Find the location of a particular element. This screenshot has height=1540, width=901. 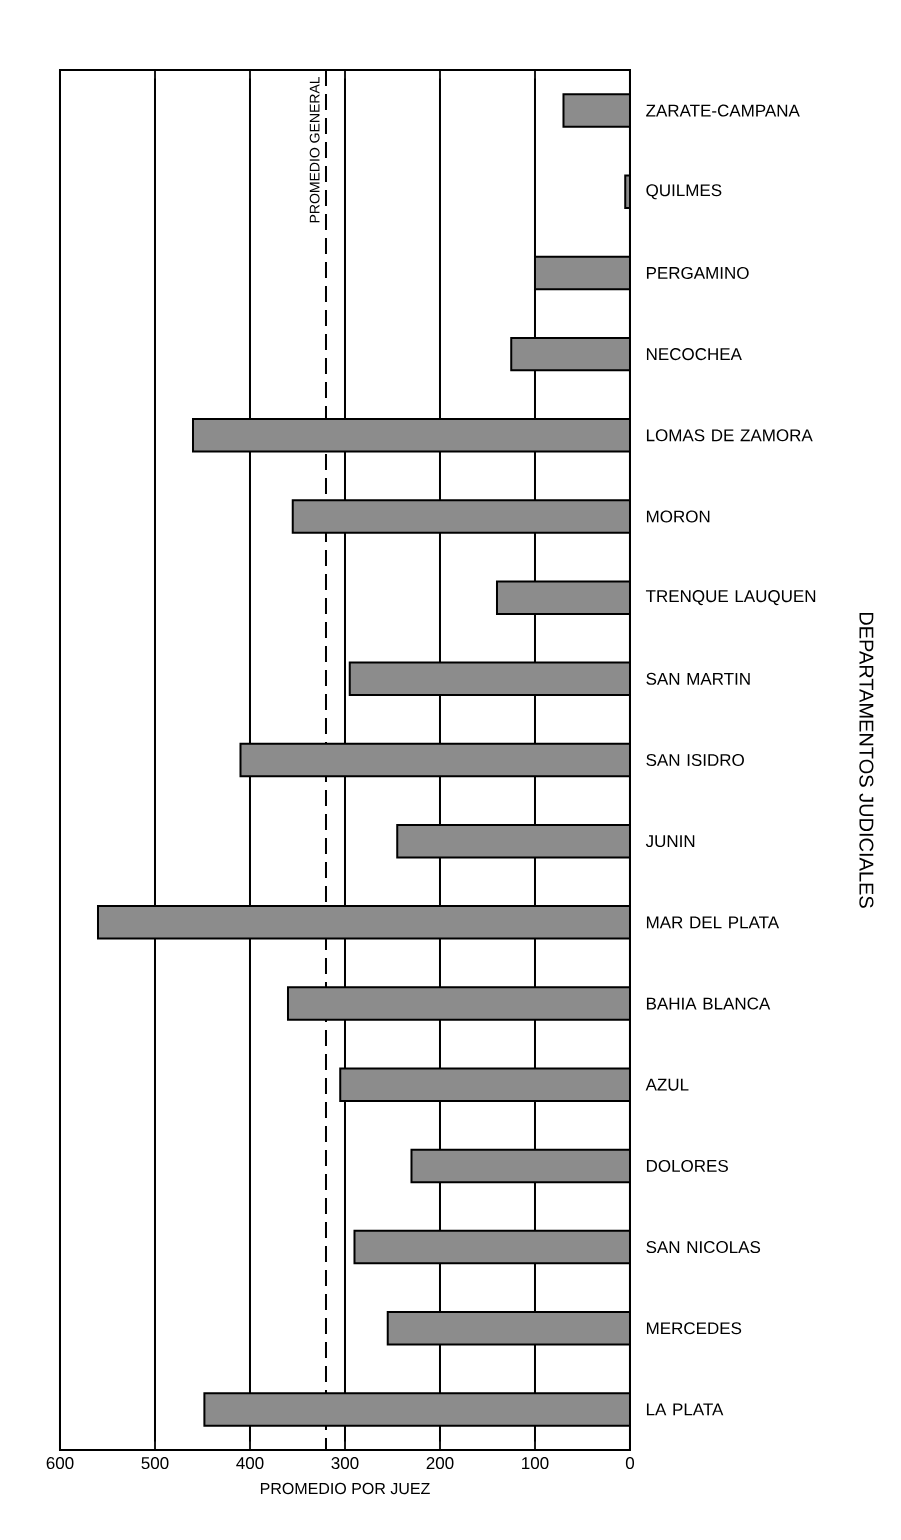

y-tick-label: MERCEDES is located at coordinates (694, 1328).